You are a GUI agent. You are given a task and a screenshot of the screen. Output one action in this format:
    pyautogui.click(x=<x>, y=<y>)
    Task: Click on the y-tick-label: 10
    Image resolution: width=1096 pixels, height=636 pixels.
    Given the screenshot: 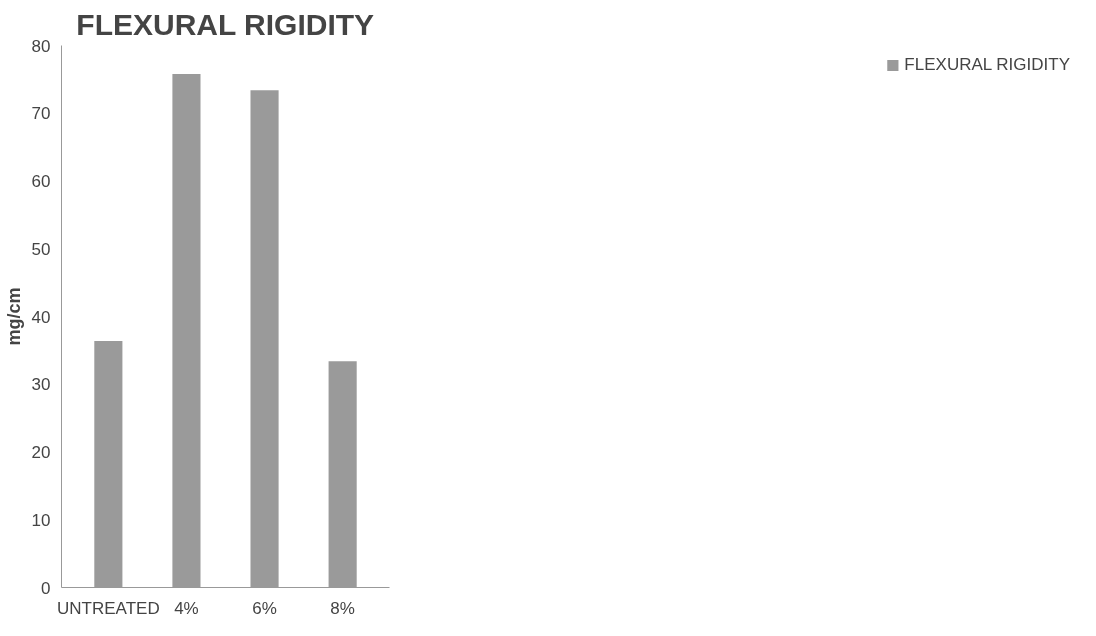 What is the action you would take?
    pyautogui.click(x=41, y=520)
    